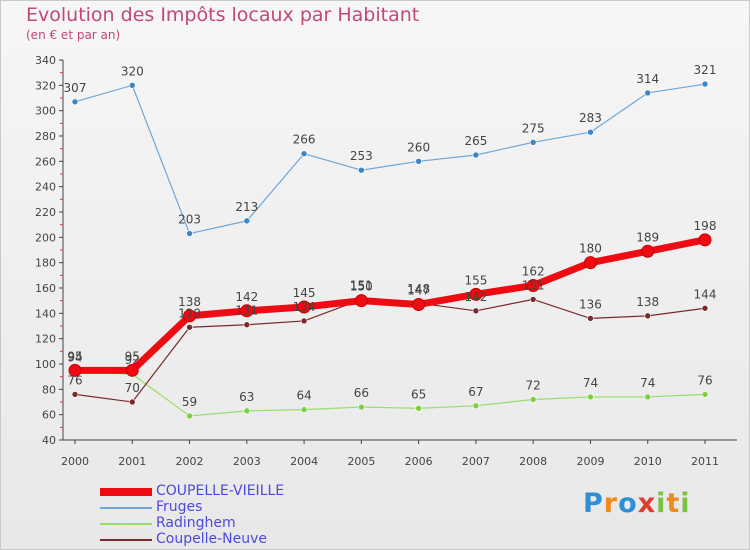 The image size is (750, 550). I want to click on y-tick-label: 220, so click(45, 212).